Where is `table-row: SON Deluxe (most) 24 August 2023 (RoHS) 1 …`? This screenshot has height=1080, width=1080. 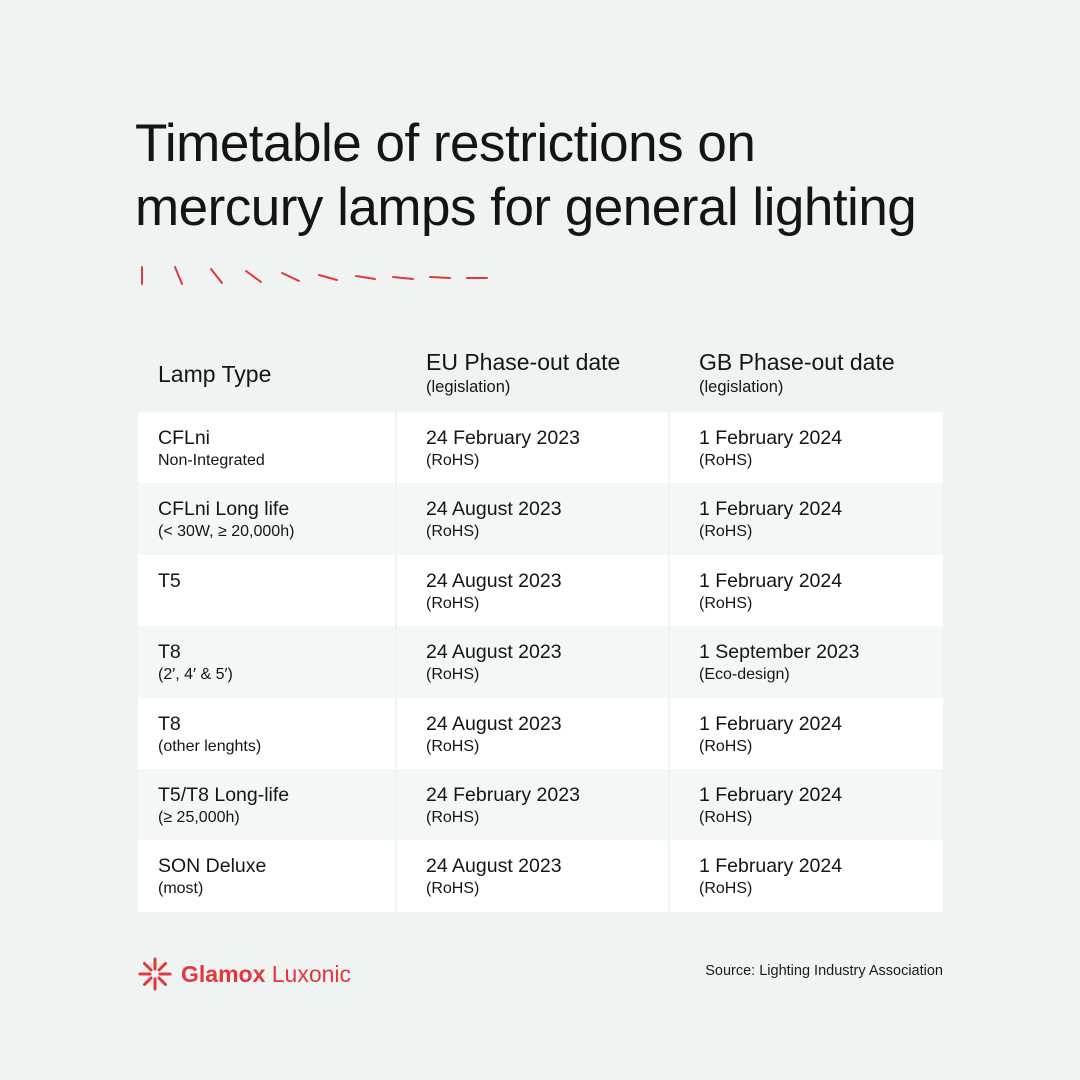 table-row: SON Deluxe (most) 24 August 2023 (RoHS) 1 … is located at coordinates (540, 876).